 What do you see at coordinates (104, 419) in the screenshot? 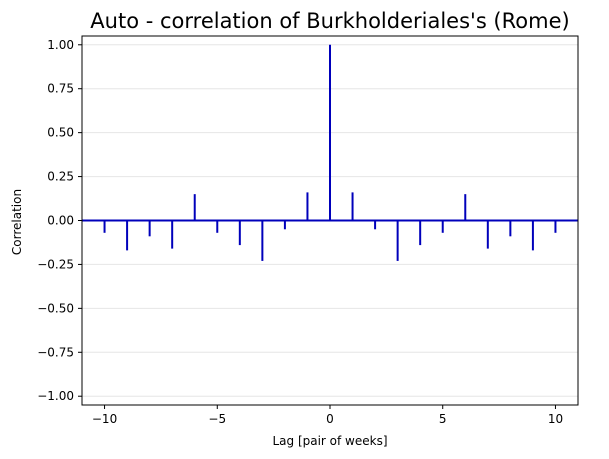
I see `x-tick-label: −10` at bounding box center [104, 419].